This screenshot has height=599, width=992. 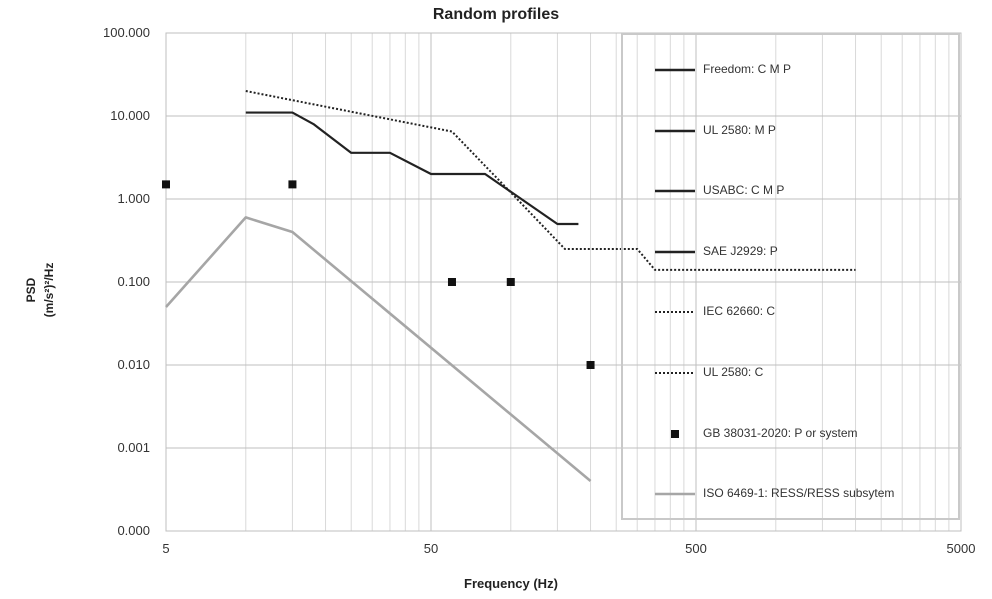 I want to click on legend-label: SAE J2929: P, so click(x=740, y=250).